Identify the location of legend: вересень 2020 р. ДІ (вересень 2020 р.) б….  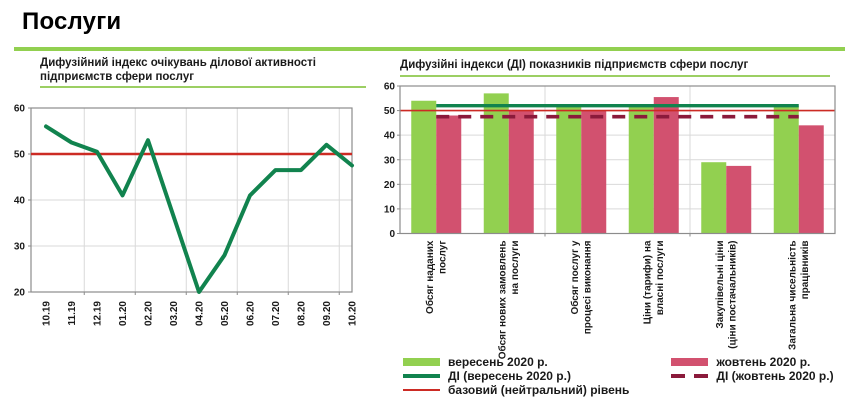
(618, 376).